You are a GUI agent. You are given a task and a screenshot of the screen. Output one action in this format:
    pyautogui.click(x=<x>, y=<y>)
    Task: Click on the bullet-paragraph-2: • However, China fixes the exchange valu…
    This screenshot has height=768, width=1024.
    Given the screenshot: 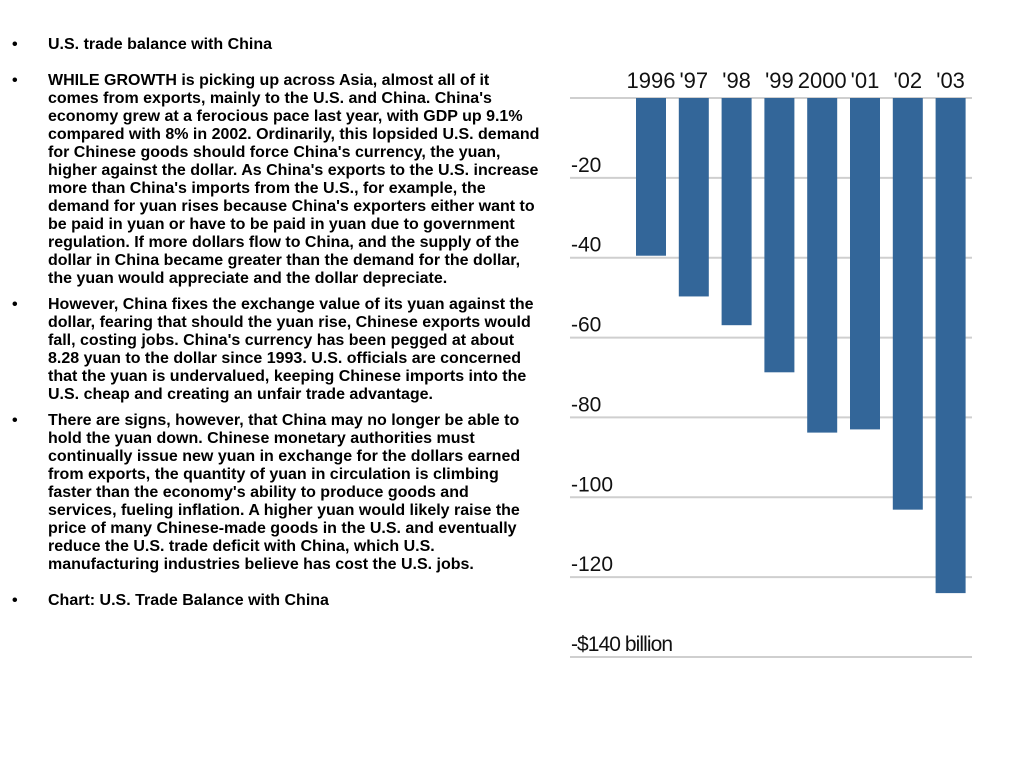 What is the action you would take?
    pyautogui.click(x=275, y=350)
    